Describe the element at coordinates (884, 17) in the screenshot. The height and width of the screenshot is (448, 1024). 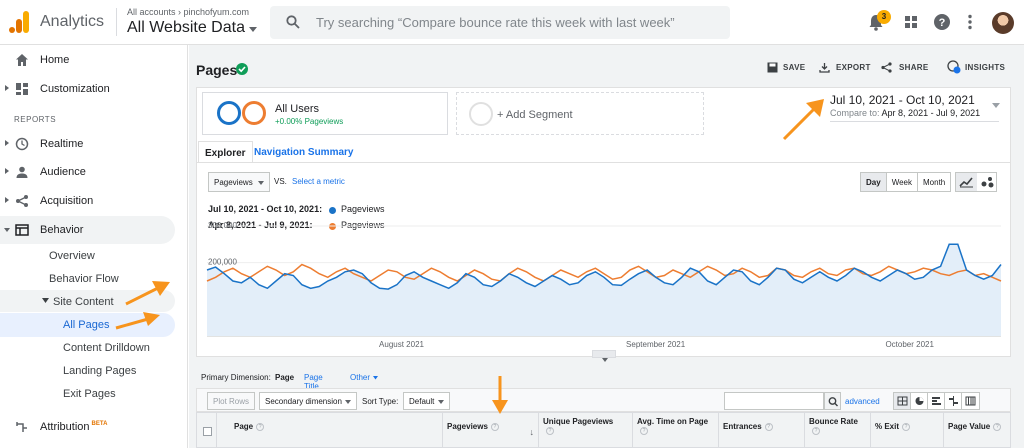
I see `notification-count-badge: 3` at that location.